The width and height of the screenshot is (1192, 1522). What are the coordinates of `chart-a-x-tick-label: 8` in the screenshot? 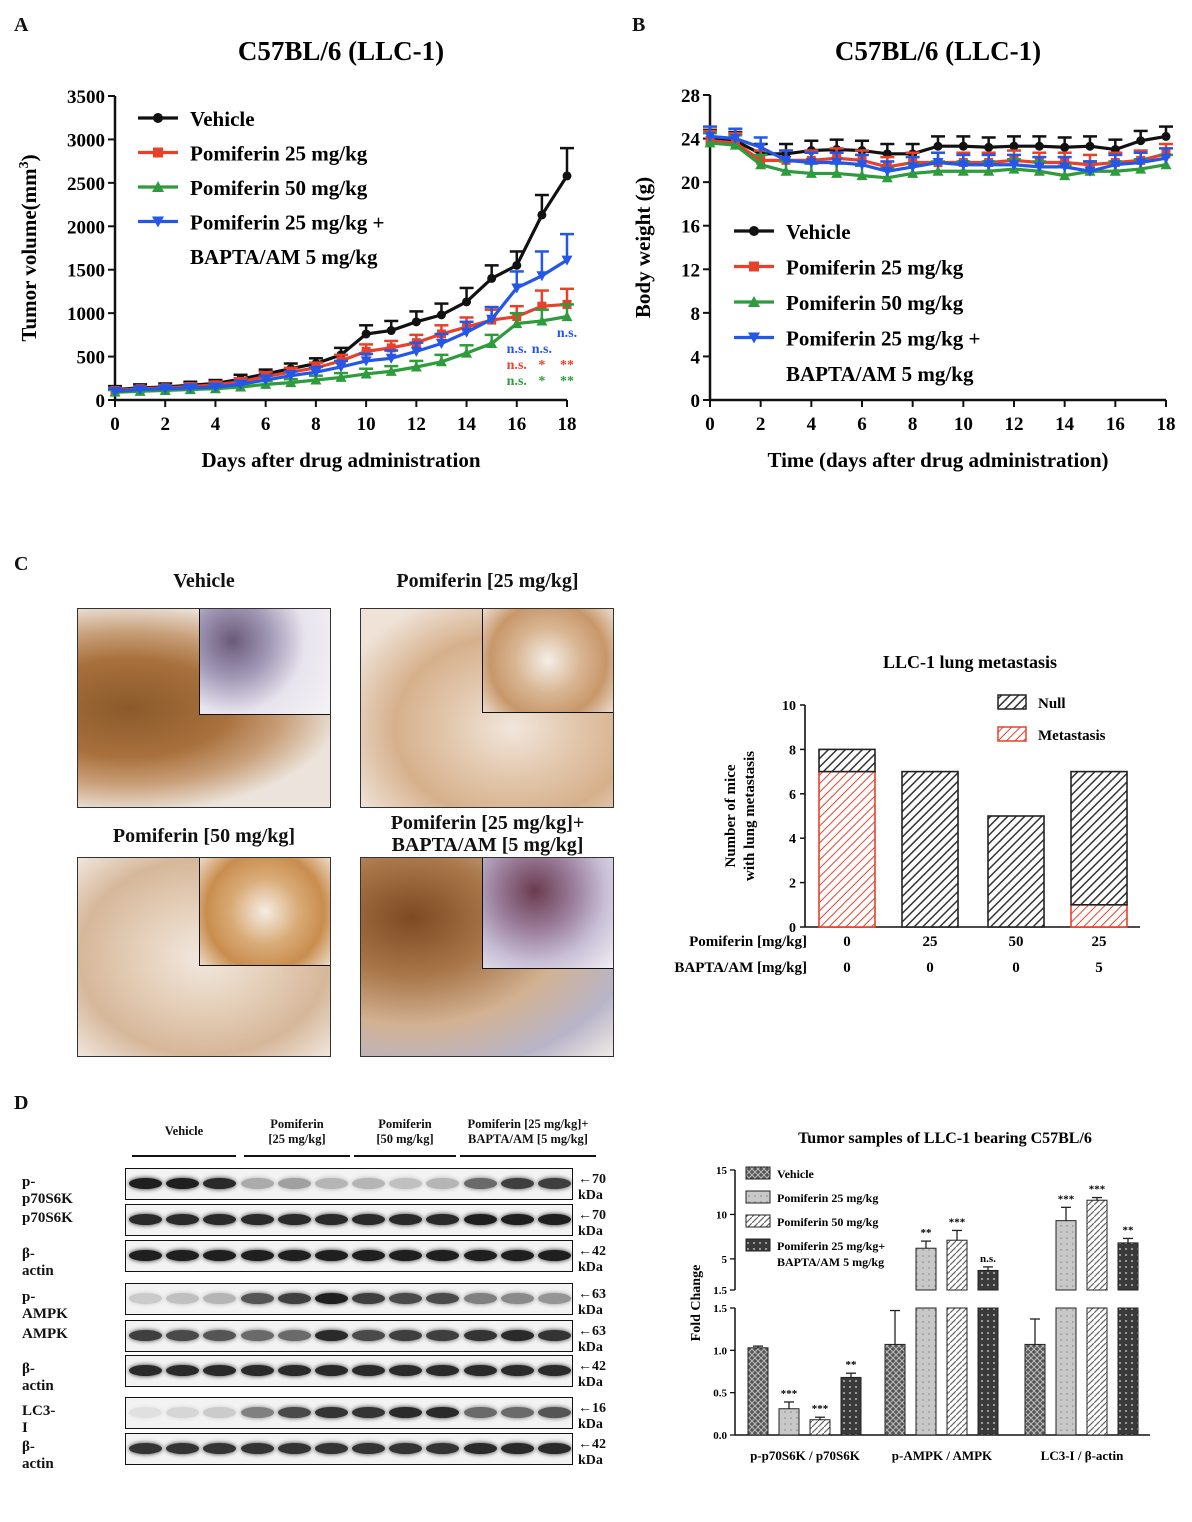 It's located at (316, 424).